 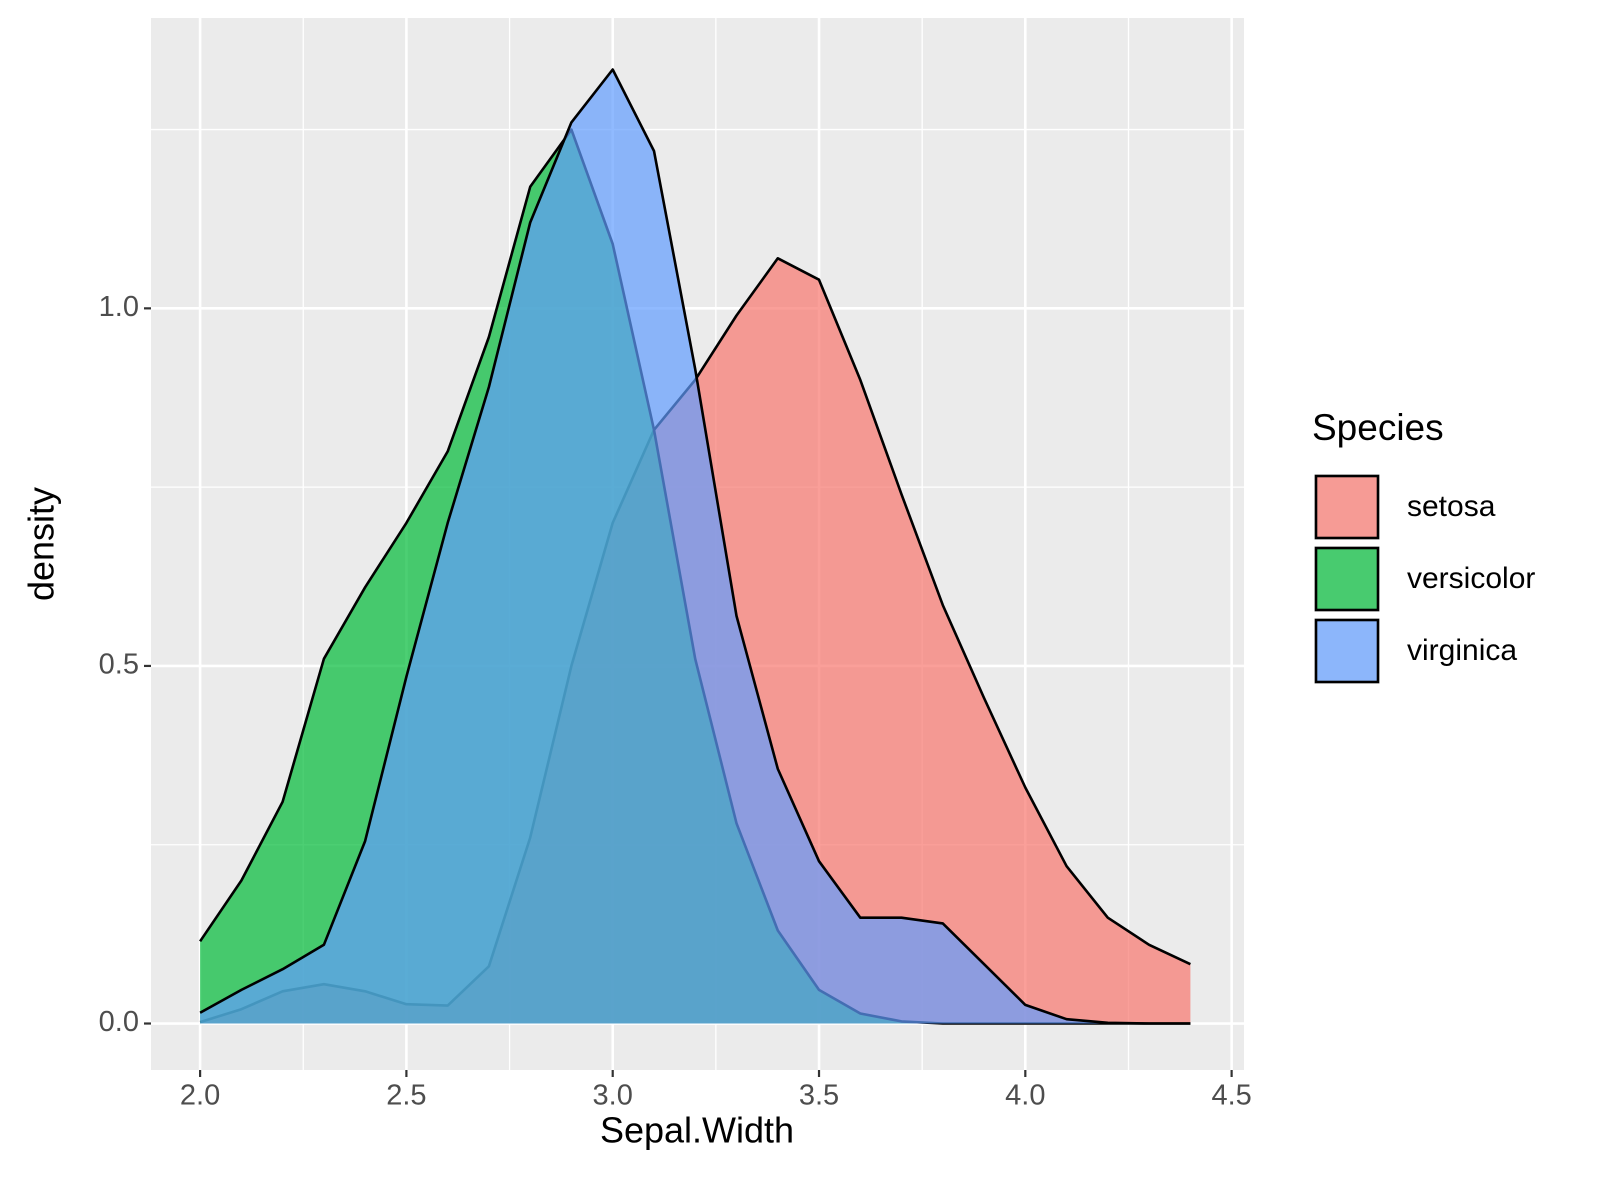 What do you see at coordinates (697, 1130) in the screenshot?
I see `x-axis-title: Sepal.Width` at bounding box center [697, 1130].